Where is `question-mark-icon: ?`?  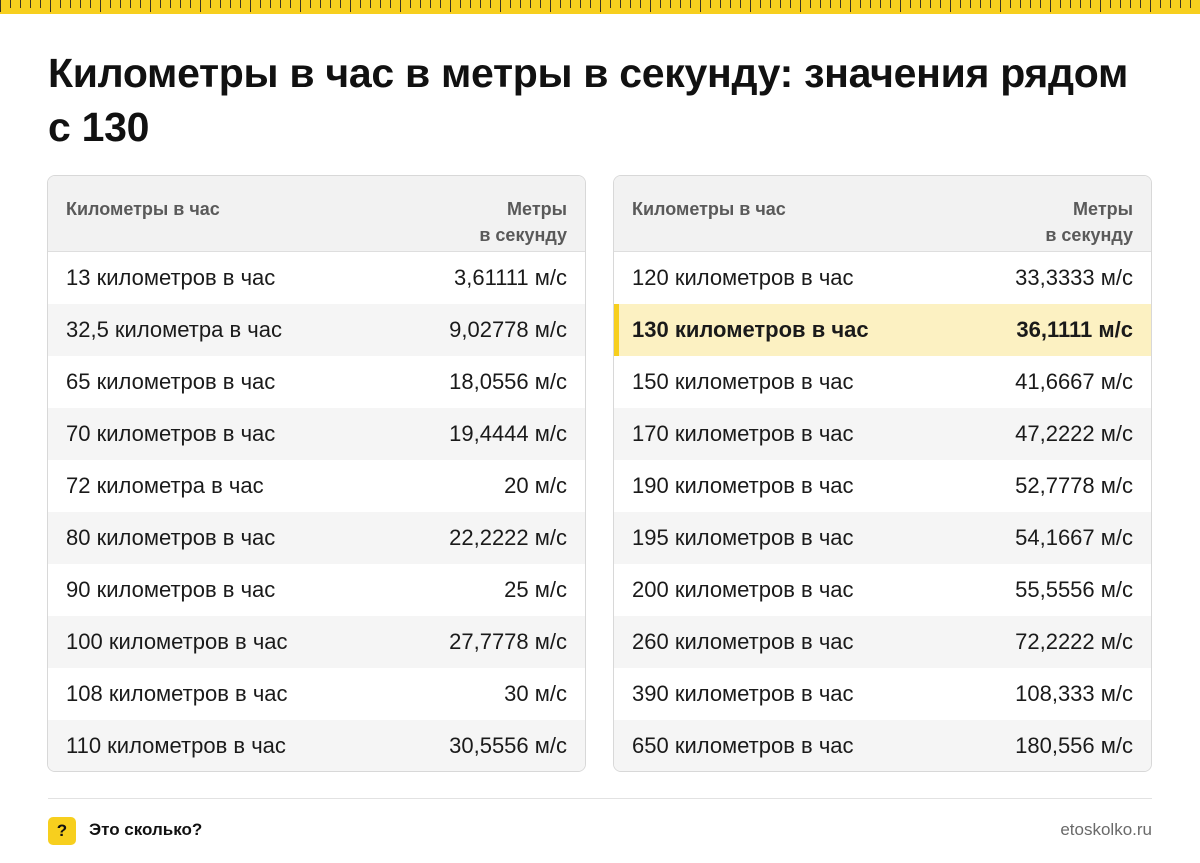 question-mark-icon: ? is located at coordinates (62, 831).